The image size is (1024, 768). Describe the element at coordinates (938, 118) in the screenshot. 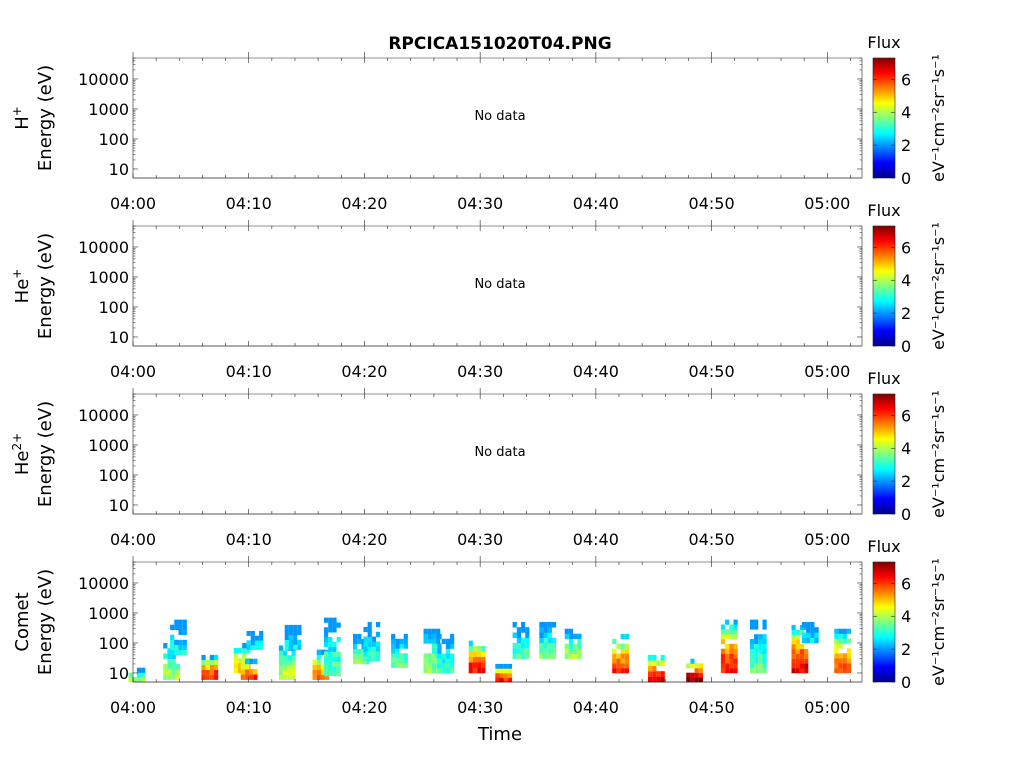

I see `colorbar-unit-label: eV⁻¹cm⁻²sr⁻¹s⁻¹` at that location.